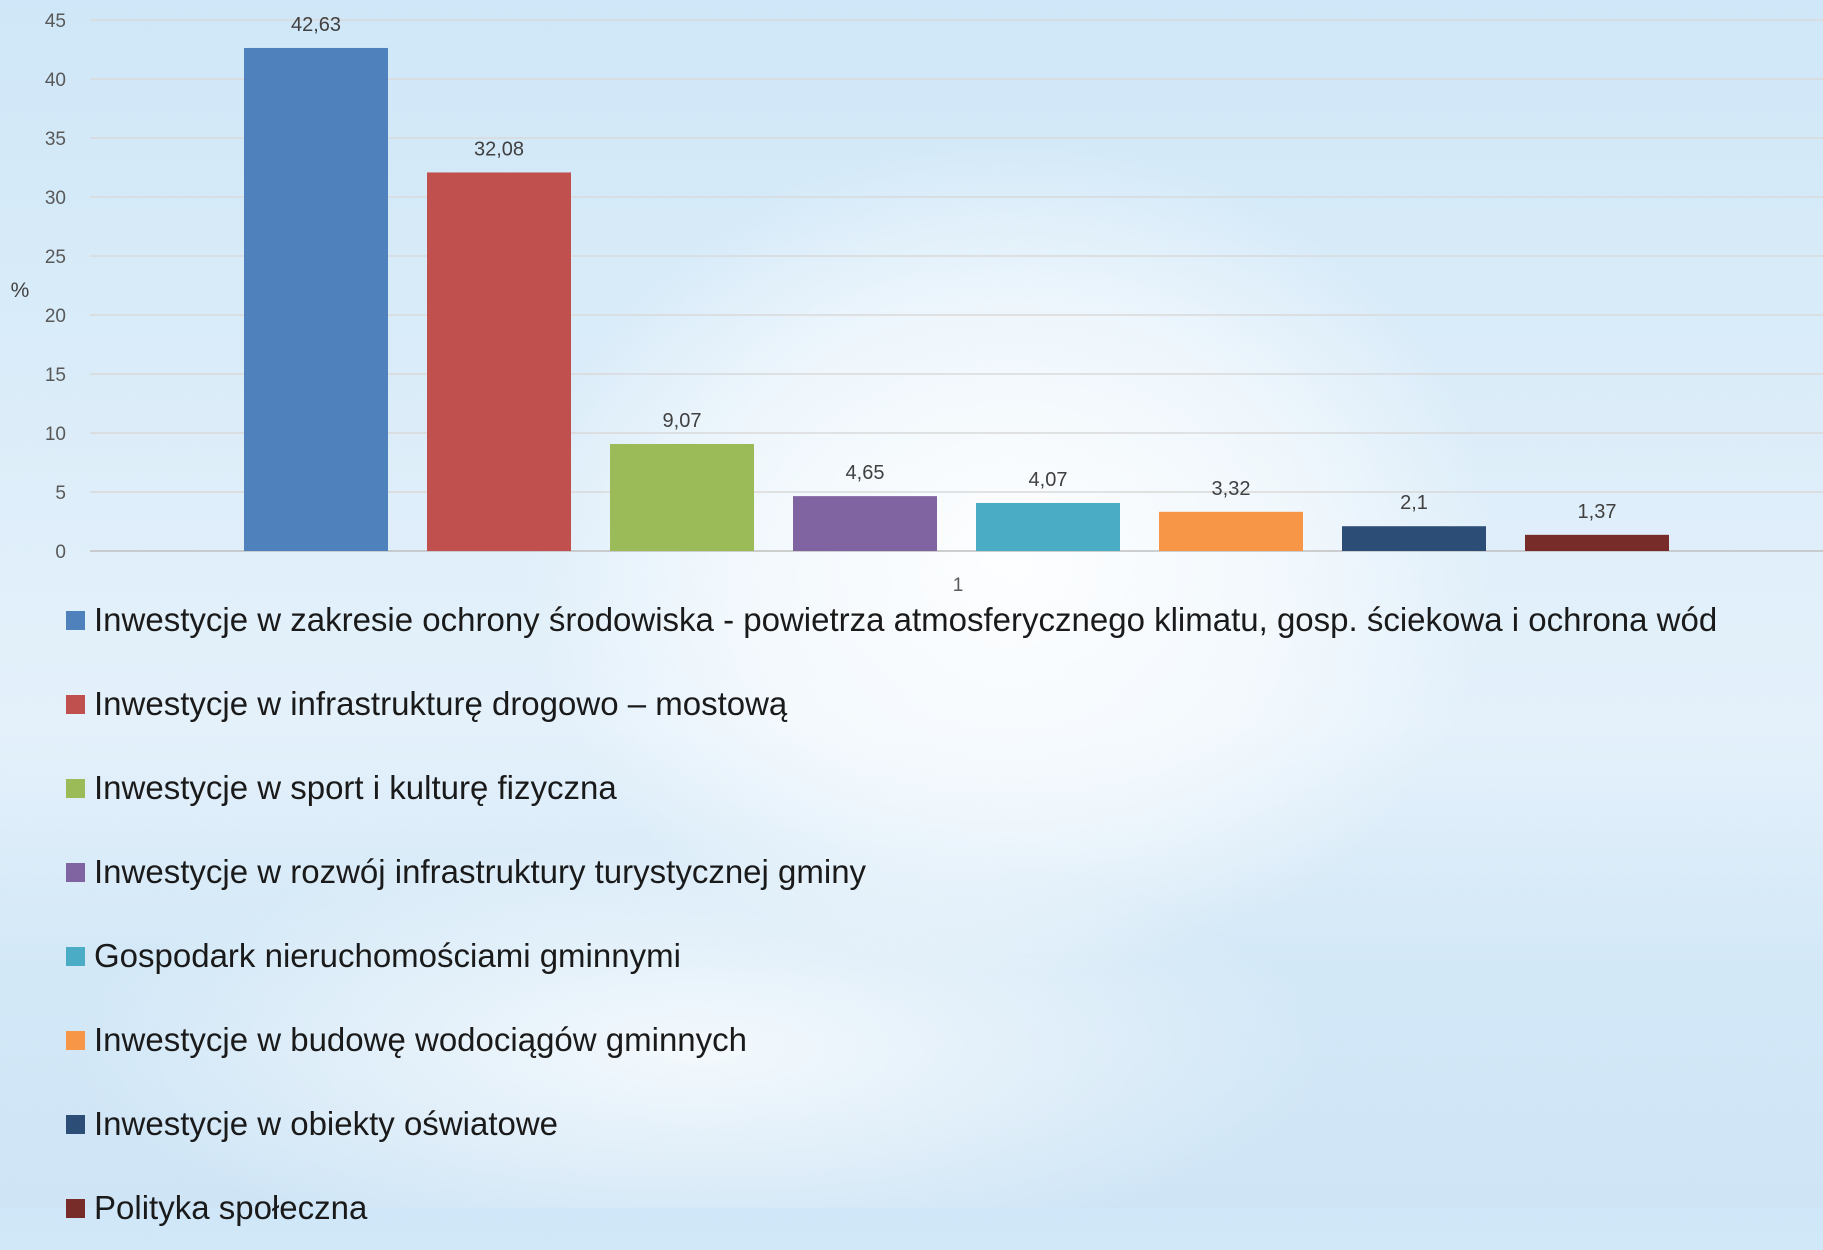 Image resolution: width=1823 pixels, height=1250 pixels. What do you see at coordinates (55, 287) in the screenshot?
I see `y-axis-ticks: 0 5 10 15 20 25 30 35 40 45` at bounding box center [55, 287].